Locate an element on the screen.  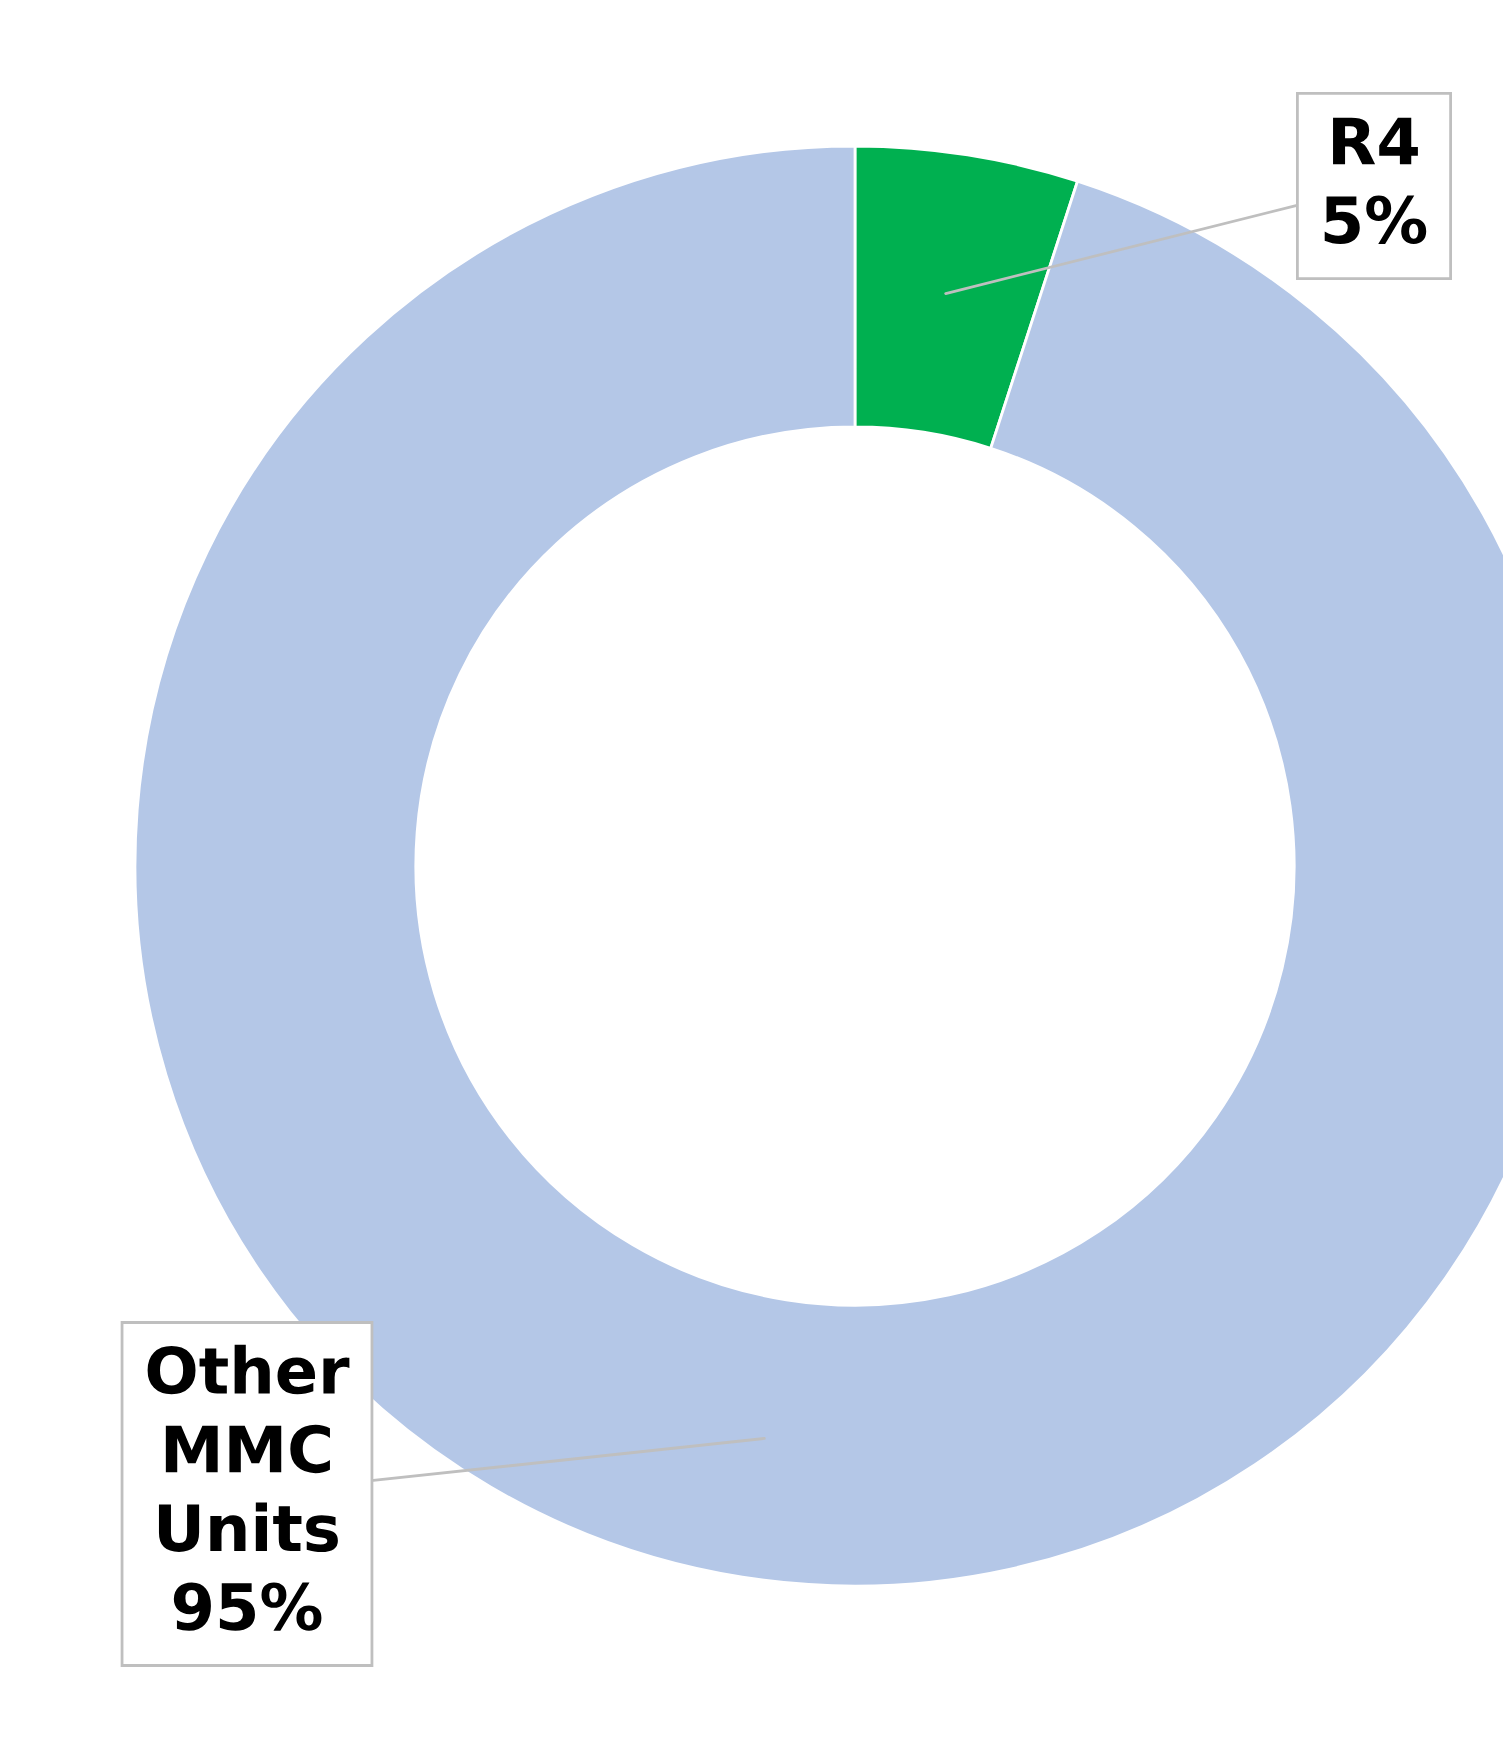
data-label: 5% is located at coordinates (1375, 219).